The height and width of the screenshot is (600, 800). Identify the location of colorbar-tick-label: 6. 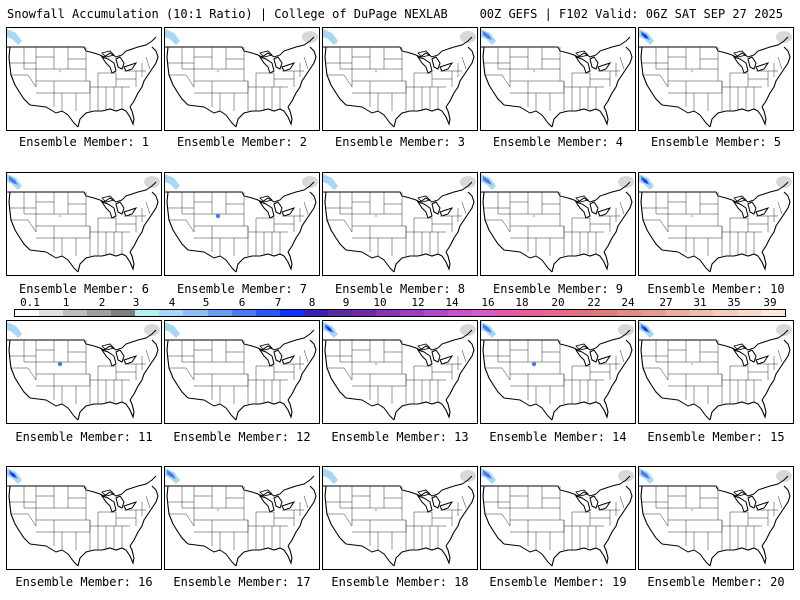
(242, 302).